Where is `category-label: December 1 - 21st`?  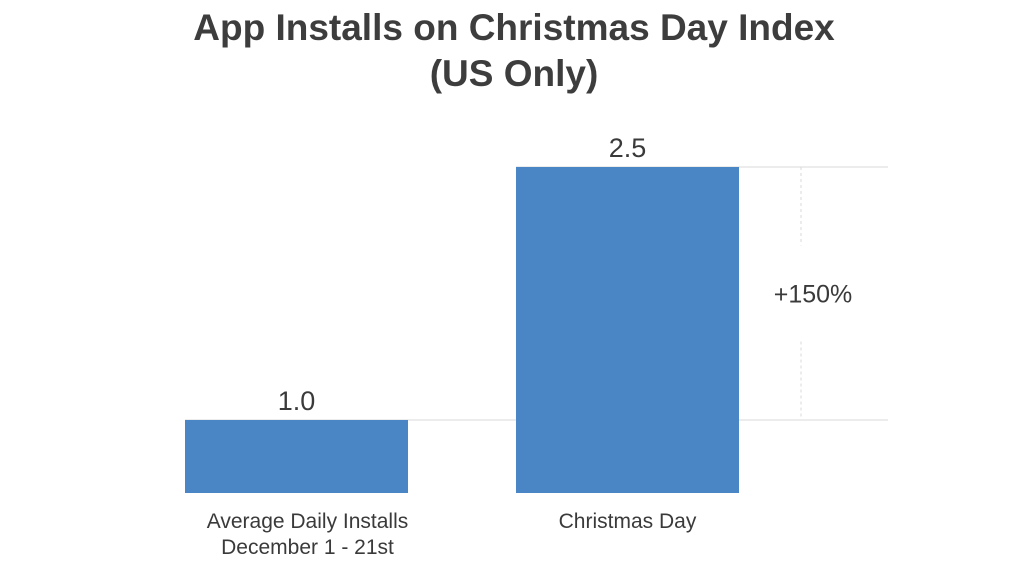 category-label: December 1 - 21st is located at coordinates (307, 547).